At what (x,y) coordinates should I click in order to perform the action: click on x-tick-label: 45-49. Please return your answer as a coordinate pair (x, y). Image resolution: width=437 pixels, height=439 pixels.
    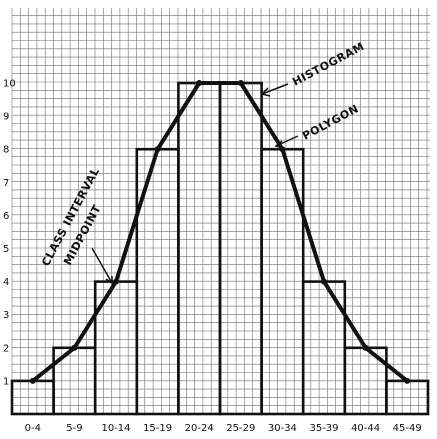
    Looking at the image, I should click on (407, 428).